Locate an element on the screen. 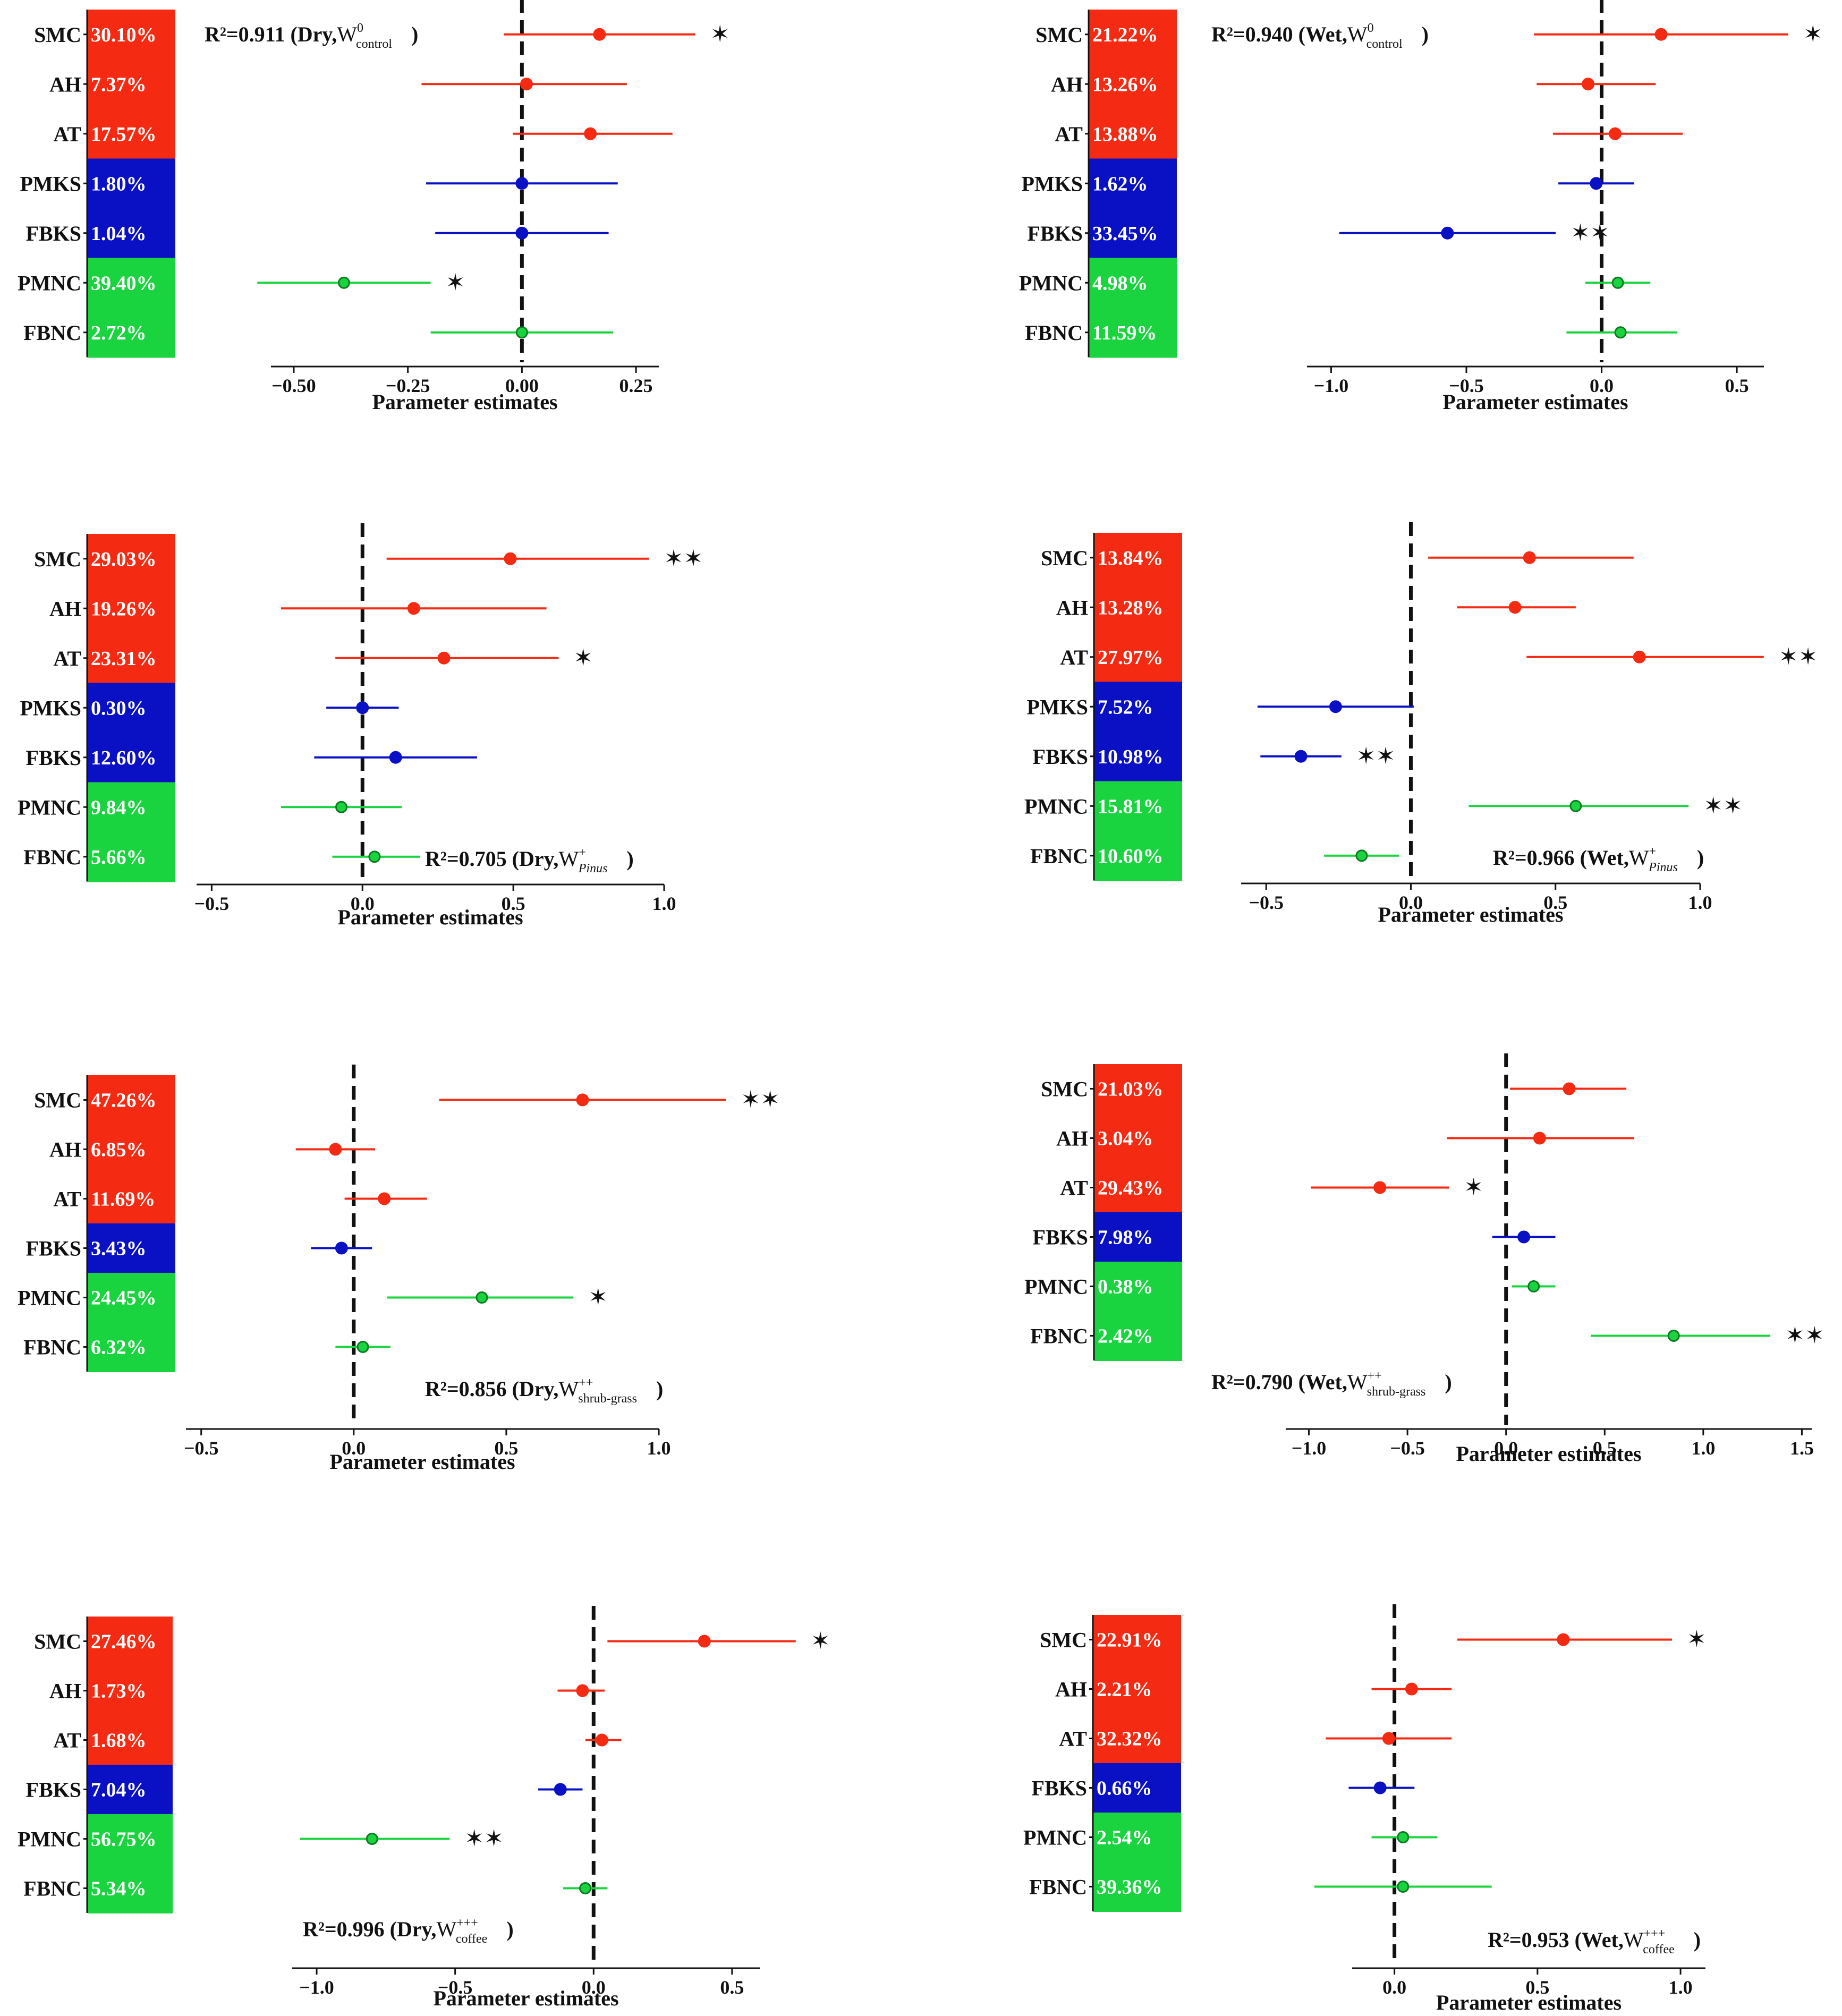 The width and height of the screenshot is (1842, 2016). pct-label: 13.84% is located at coordinates (1131, 558).